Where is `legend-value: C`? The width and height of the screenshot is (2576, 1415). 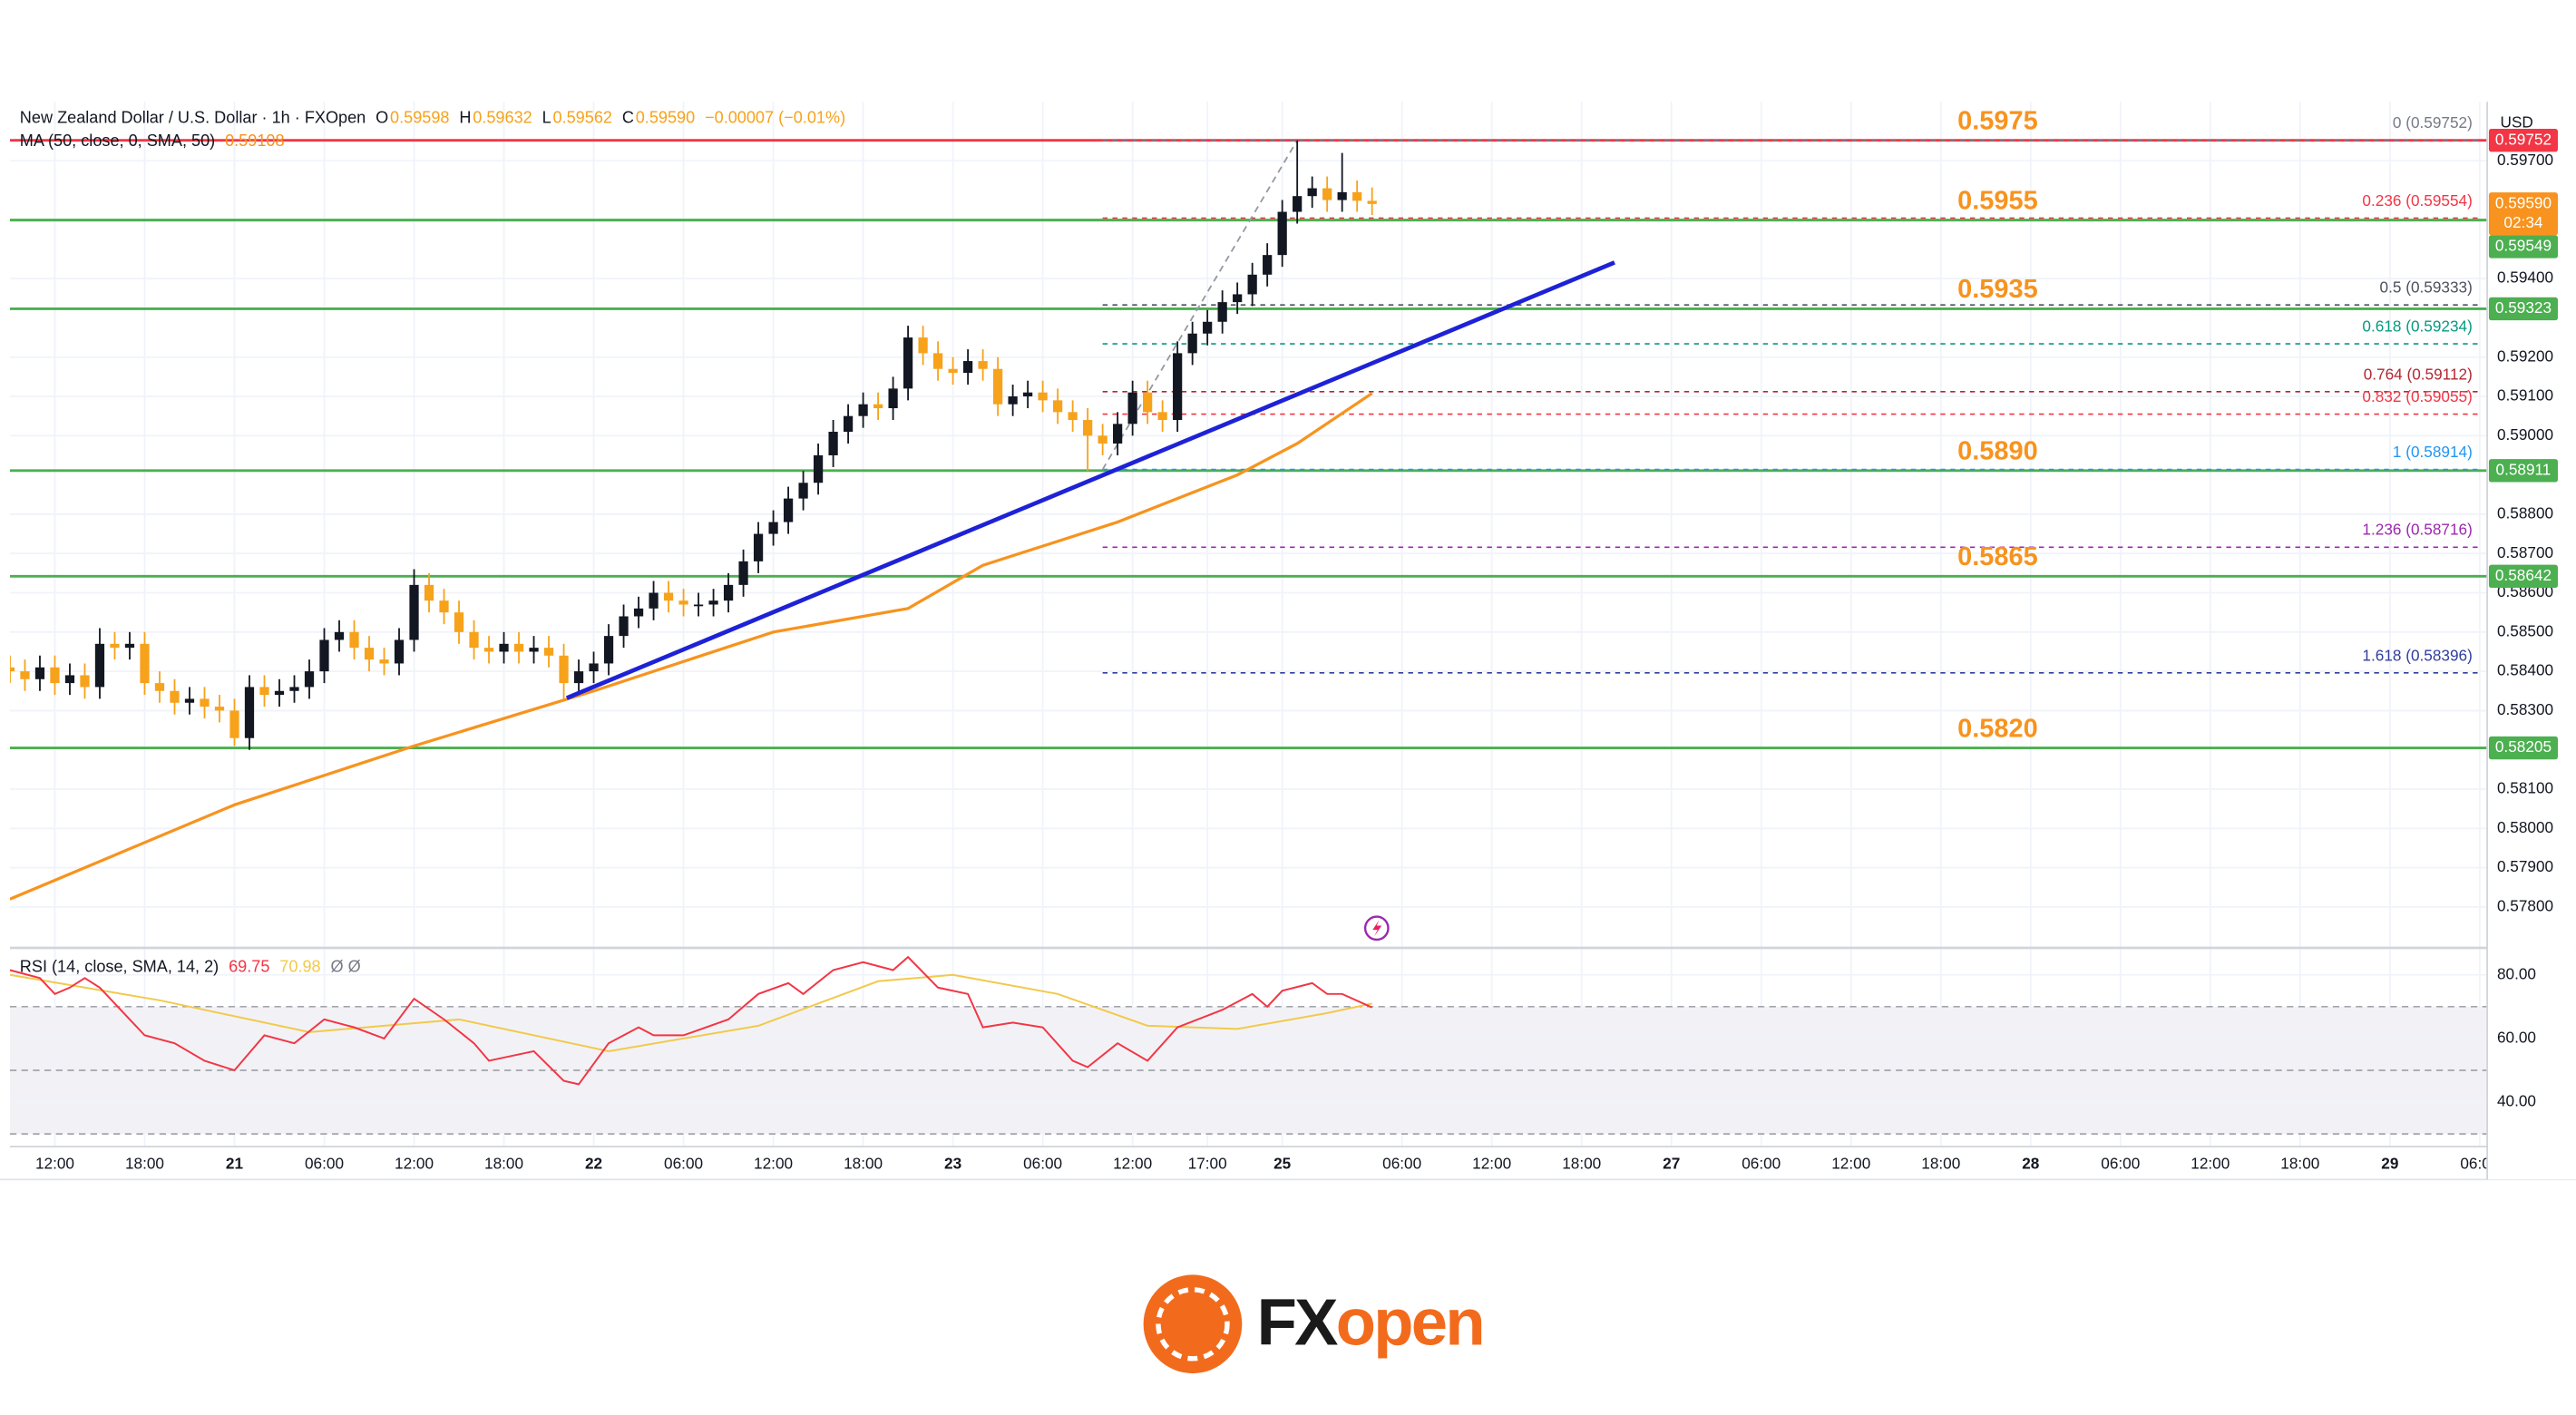
legend-value: C is located at coordinates (628, 117).